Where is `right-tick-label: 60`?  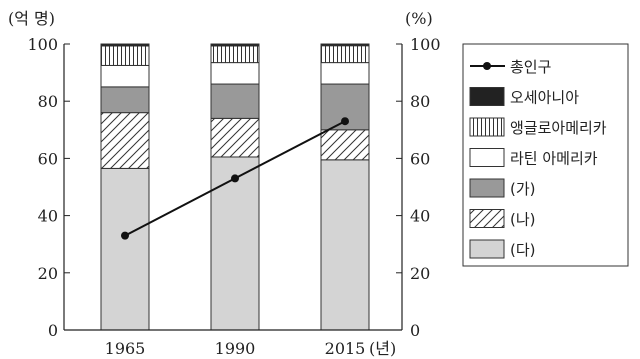 right-tick-label: 60 is located at coordinates (420, 158).